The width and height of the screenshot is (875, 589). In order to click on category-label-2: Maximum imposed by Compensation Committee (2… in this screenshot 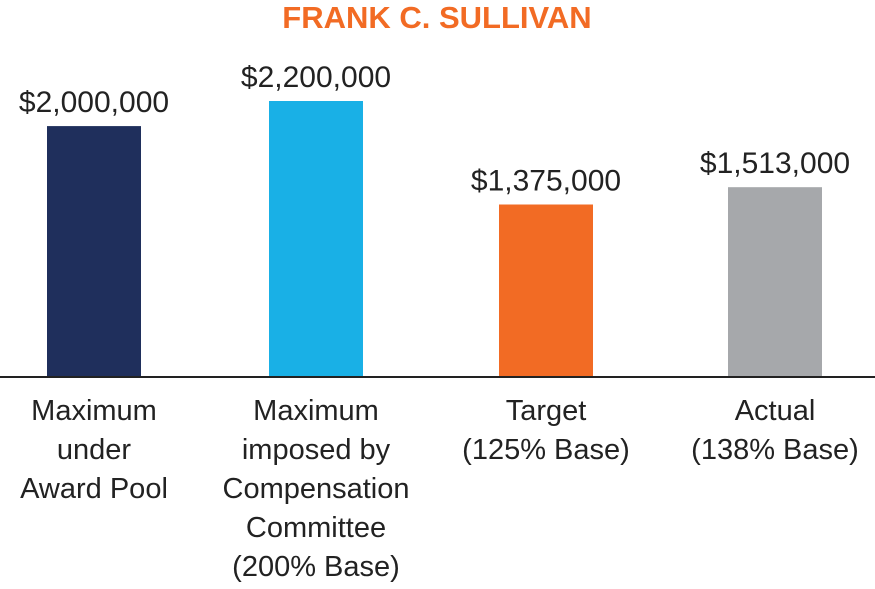, I will do `click(316, 489)`.